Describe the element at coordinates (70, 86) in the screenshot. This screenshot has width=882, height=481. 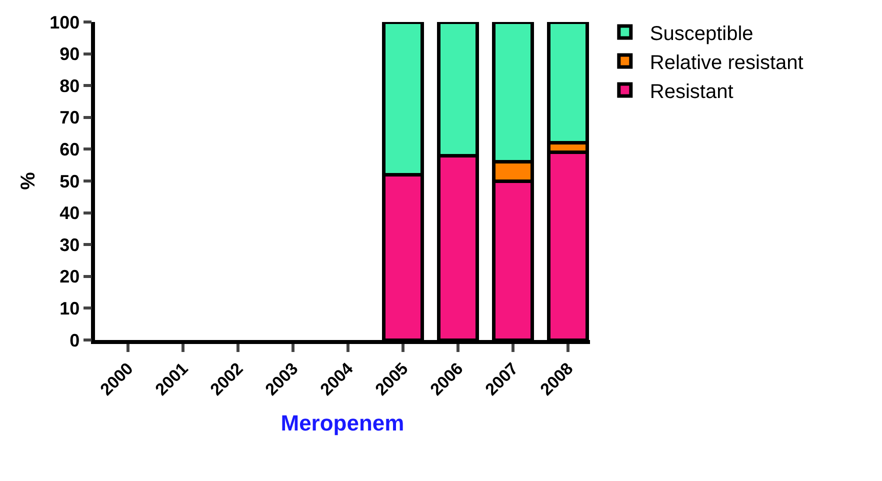
I see `y-tick-label: 80` at that location.